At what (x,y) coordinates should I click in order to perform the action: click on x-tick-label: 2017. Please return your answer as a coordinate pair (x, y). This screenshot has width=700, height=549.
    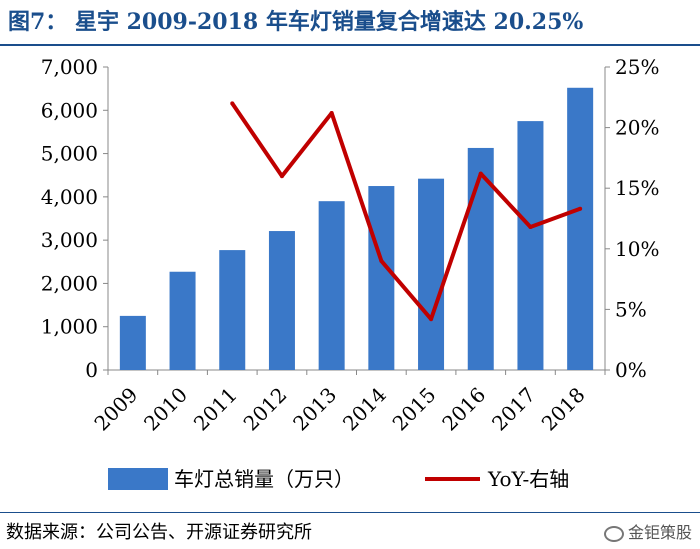
    Looking at the image, I should click on (513, 409).